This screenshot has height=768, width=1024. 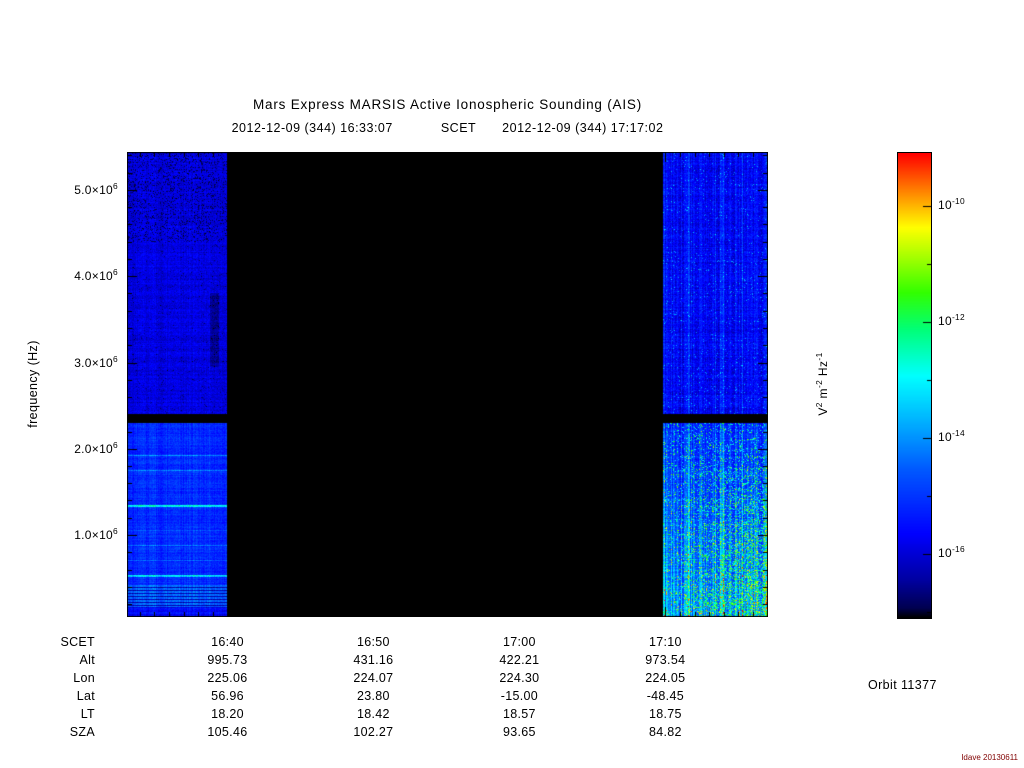 I want to click on colorbar-axis-label: V2 m-2 Hz-1, so click(x=822, y=384).